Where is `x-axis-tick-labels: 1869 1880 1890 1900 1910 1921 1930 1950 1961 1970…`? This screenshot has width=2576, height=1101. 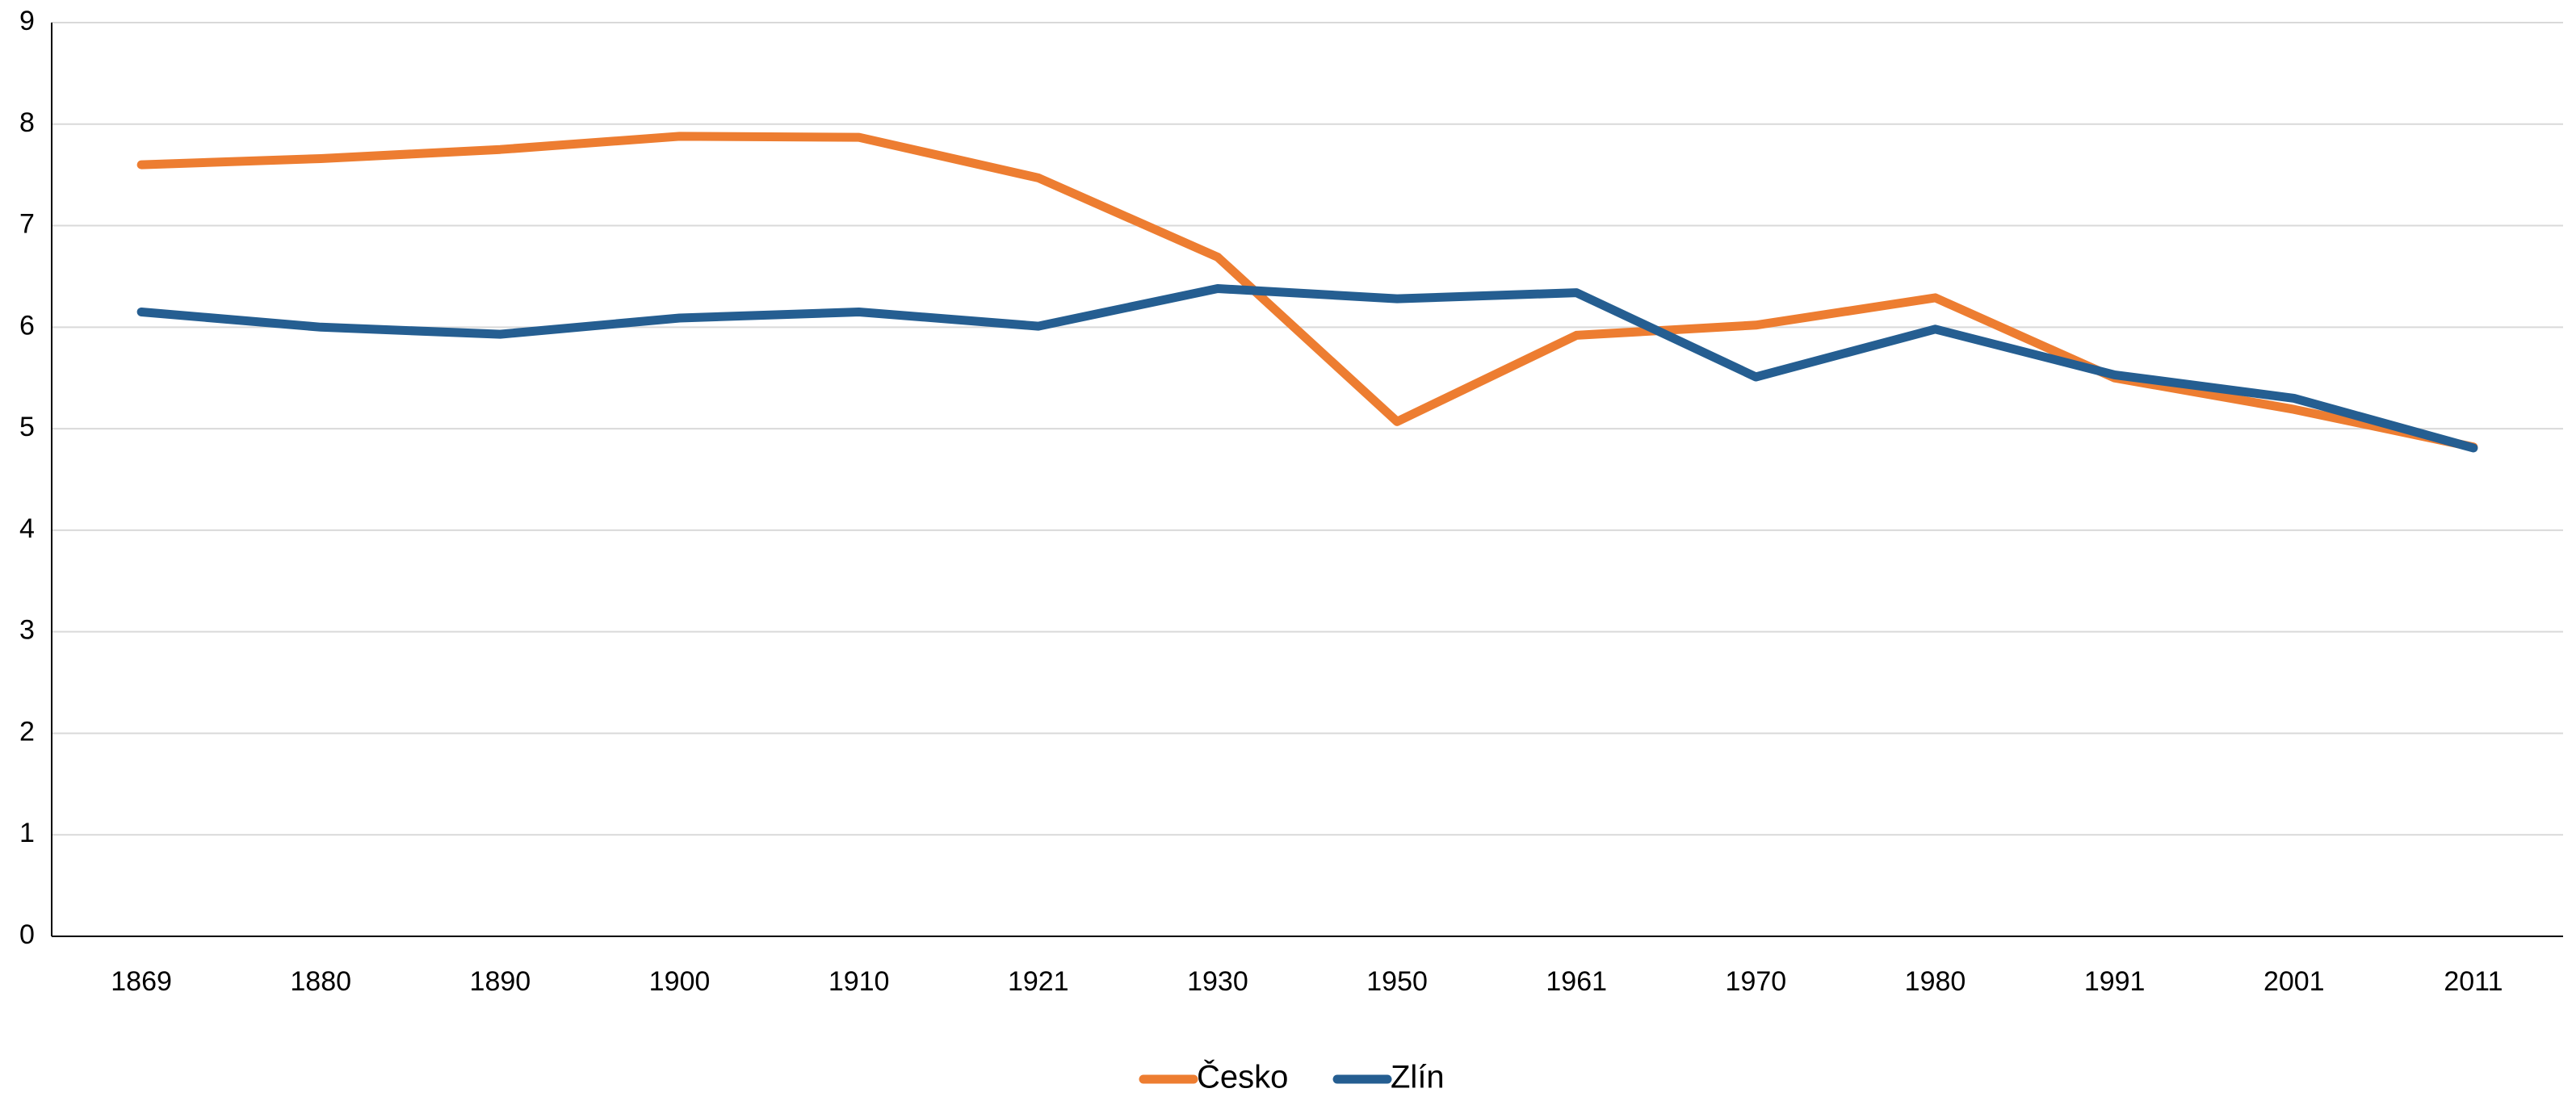
x-axis-tick-labels: 1869 1880 1890 1900 1910 1921 1930 1950 1961 1970… is located at coordinates (1307, 982).